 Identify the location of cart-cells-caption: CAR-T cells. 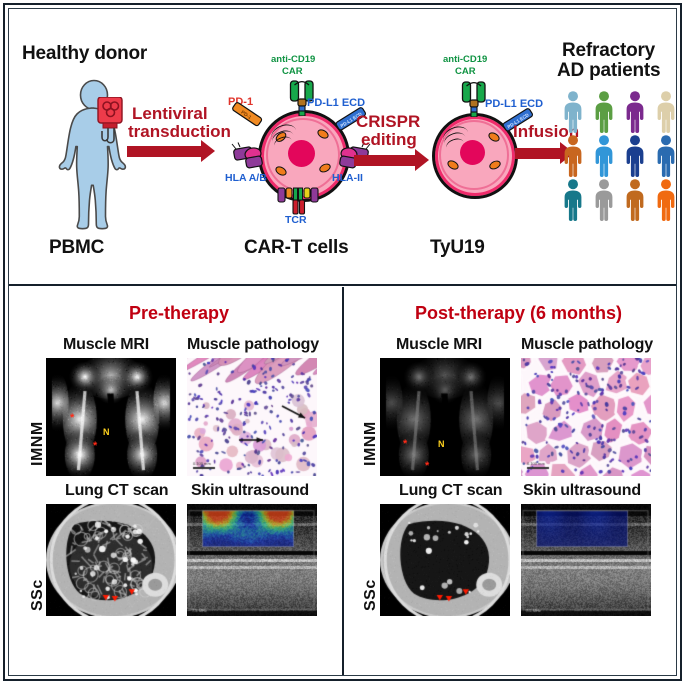
(296, 247).